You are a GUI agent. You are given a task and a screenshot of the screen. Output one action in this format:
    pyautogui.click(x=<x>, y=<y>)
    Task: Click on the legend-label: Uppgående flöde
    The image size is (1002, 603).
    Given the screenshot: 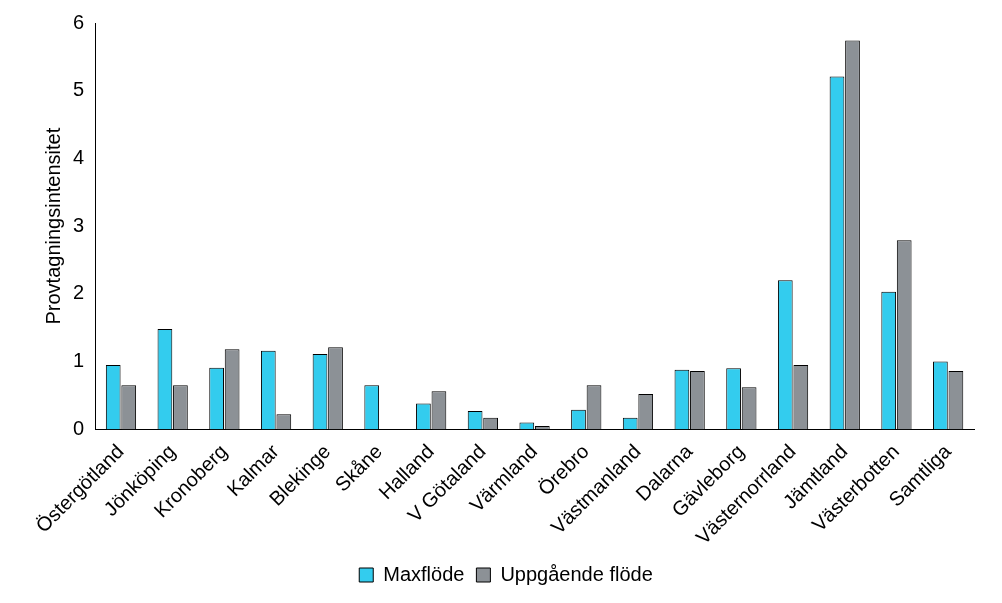 What is the action you would take?
    pyautogui.click(x=576, y=573)
    